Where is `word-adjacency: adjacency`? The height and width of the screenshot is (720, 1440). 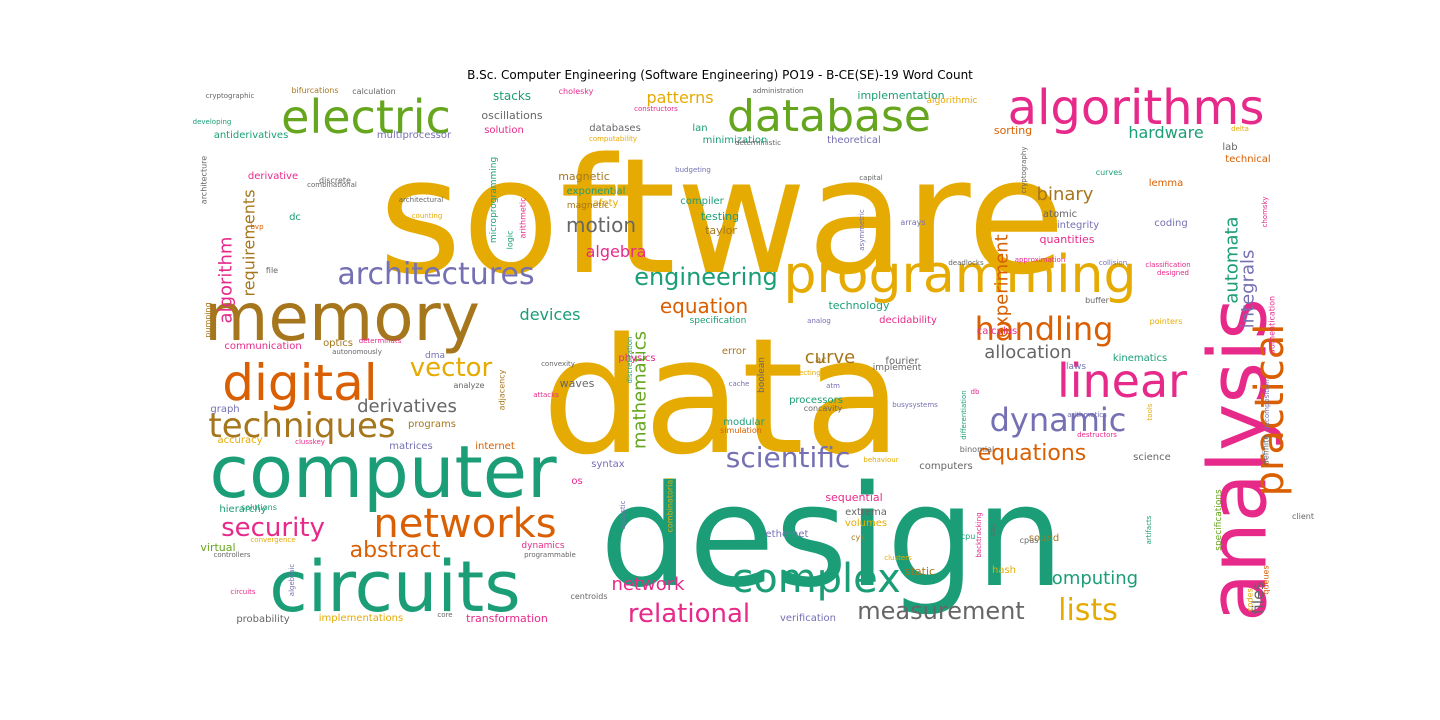
word-adjacency: adjacency is located at coordinates (502, 389).